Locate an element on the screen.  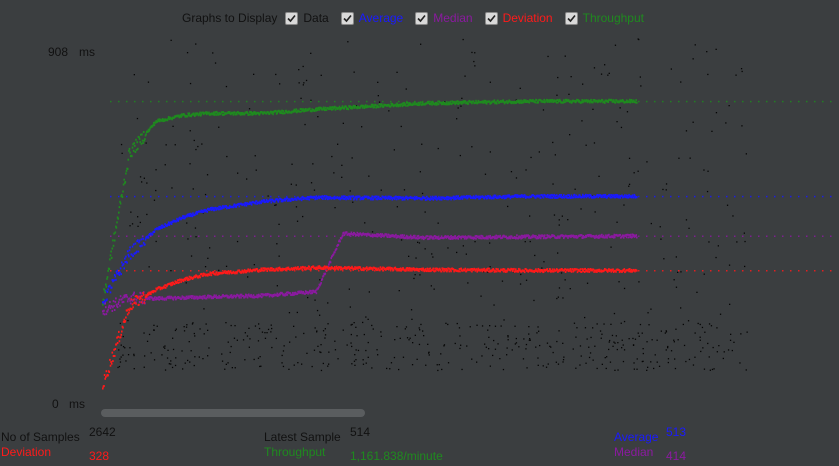
throughput-checkbox is located at coordinates (571, 18).